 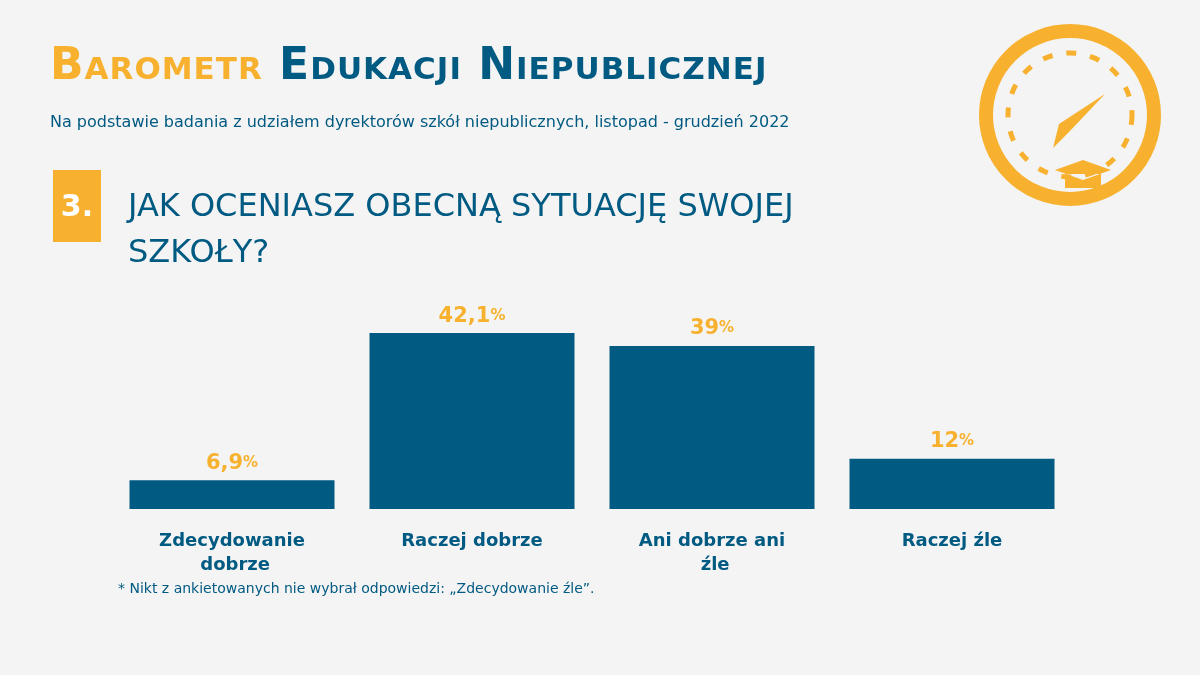 I want to click on text: * Nikt z ankietowanych nie wybrał odpowiedzi: „Zdecydowanie źle”., so click(x=356, y=588).